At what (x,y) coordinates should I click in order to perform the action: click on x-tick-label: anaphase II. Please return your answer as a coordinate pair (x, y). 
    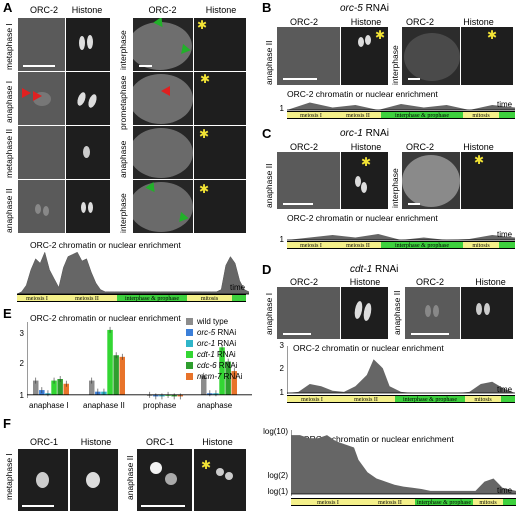
    Looking at the image, I should click on (104, 405).